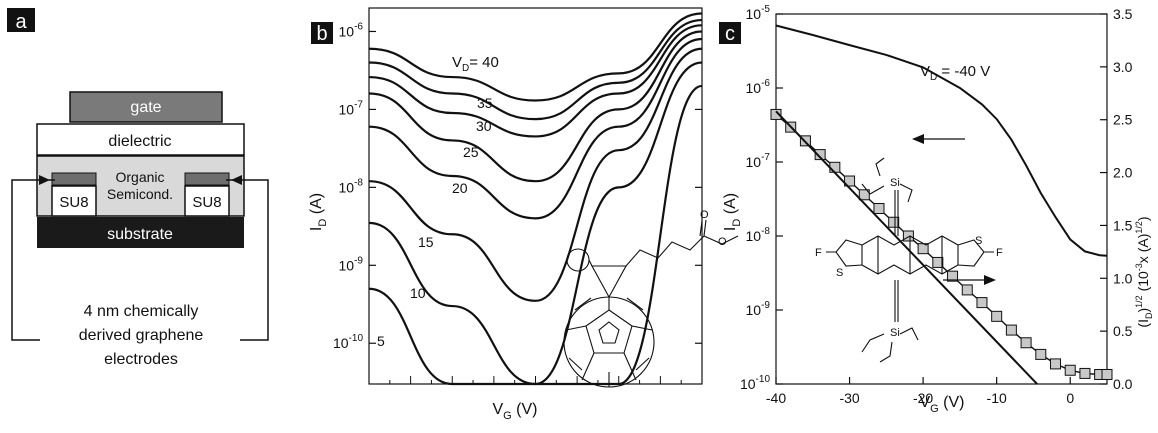  I want to click on curve-label-30: 30, so click(484, 126).